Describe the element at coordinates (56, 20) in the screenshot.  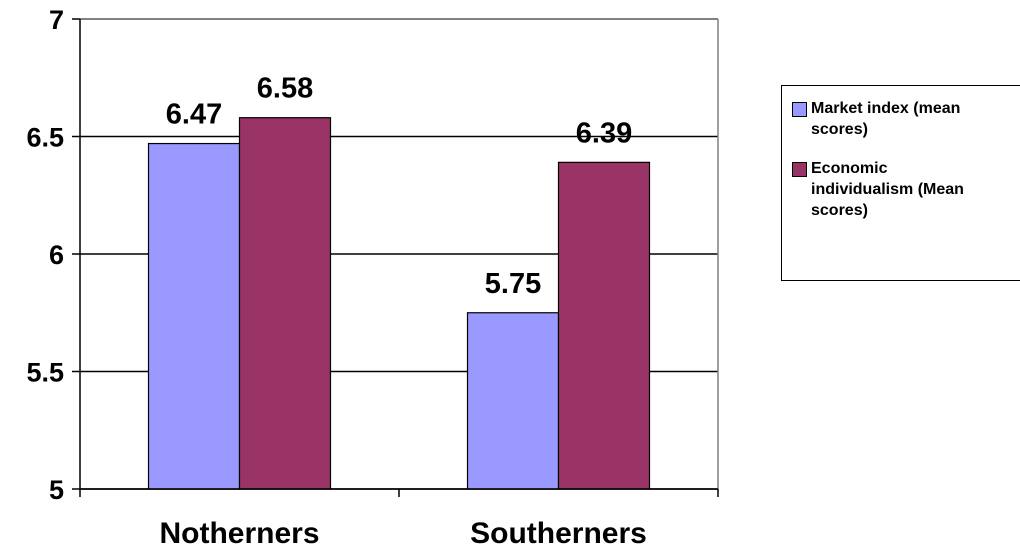
I see `y-tick-label: 7` at that location.